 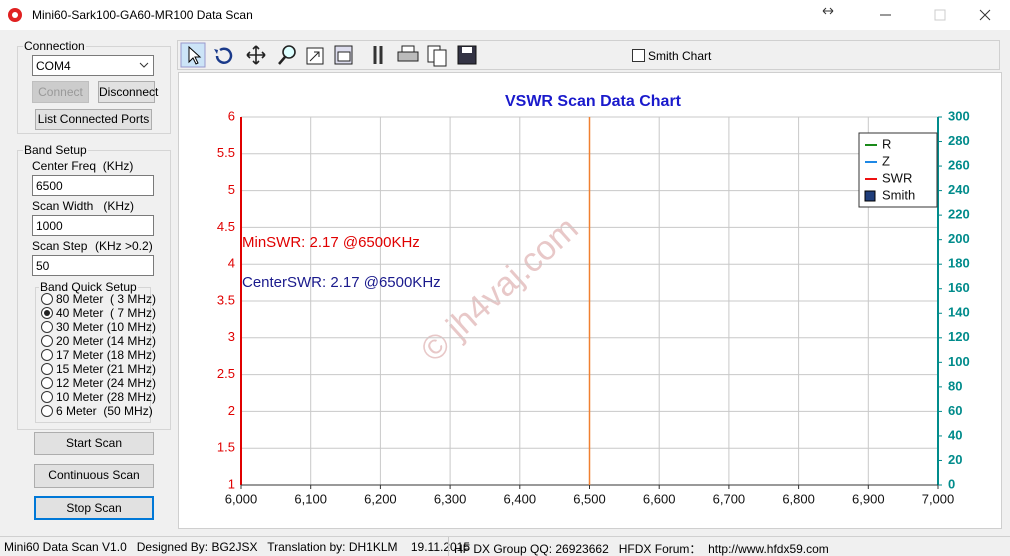 What do you see at coordinates (959, 238) in the screenshot?
I see `y2-tick-label: 200` at bounding box center [959, 238].